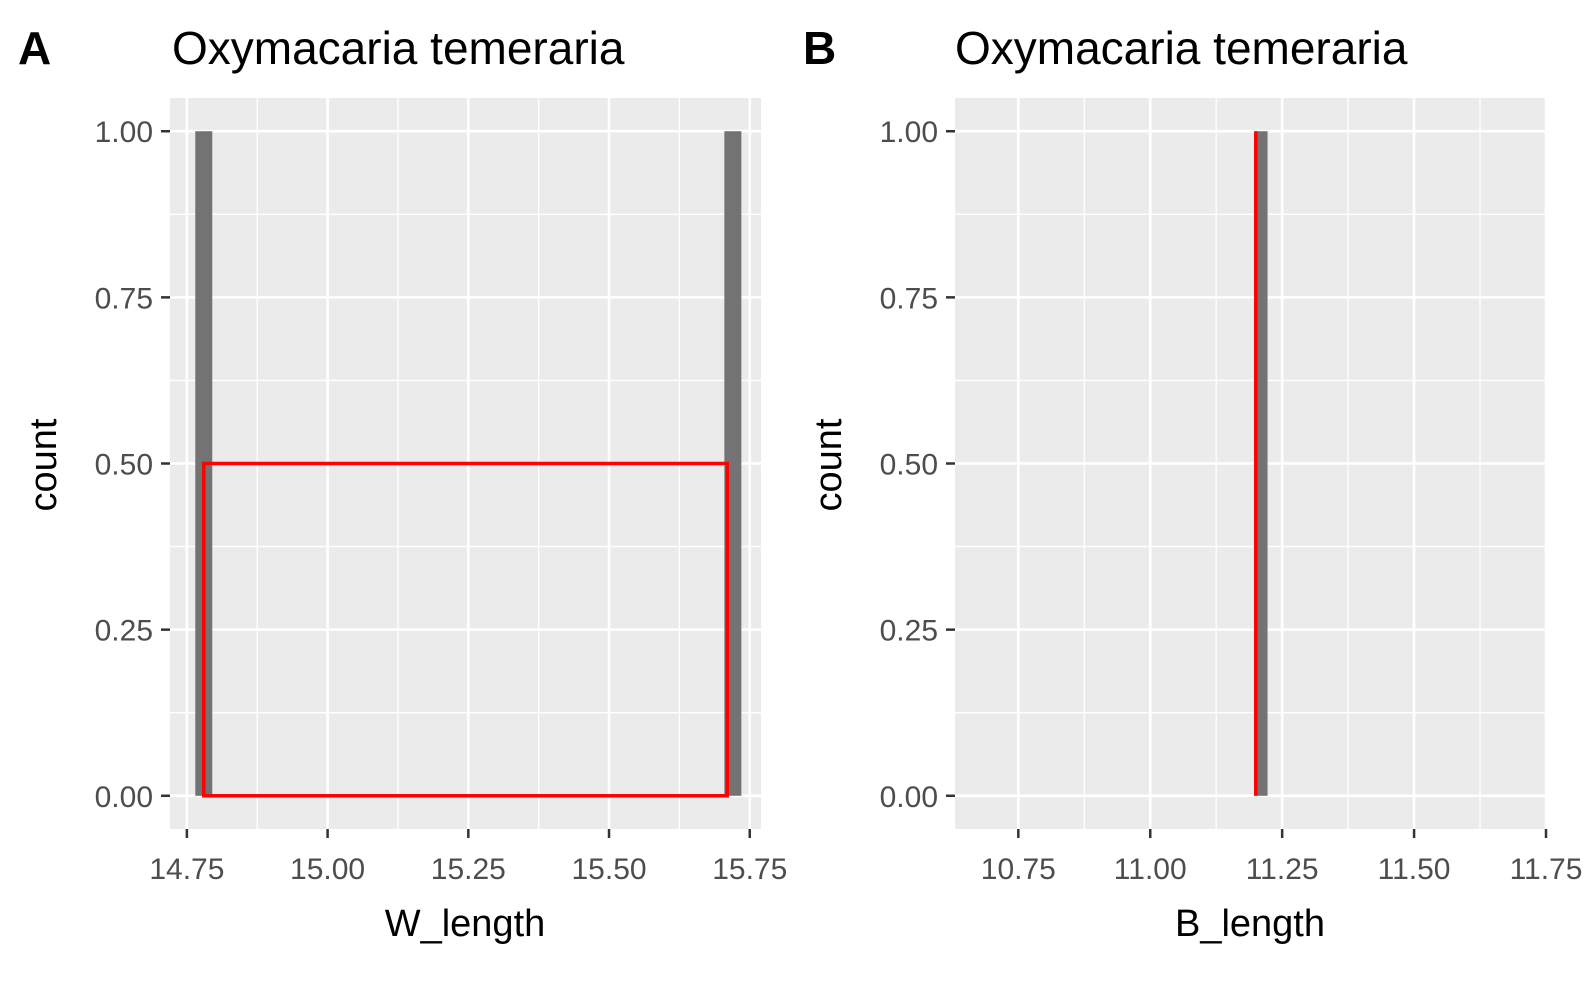  What do you see at coordinates (608, 869) in the screenshot?
I see `x-tick-label: 15.50` at bounding box center [608, 869].